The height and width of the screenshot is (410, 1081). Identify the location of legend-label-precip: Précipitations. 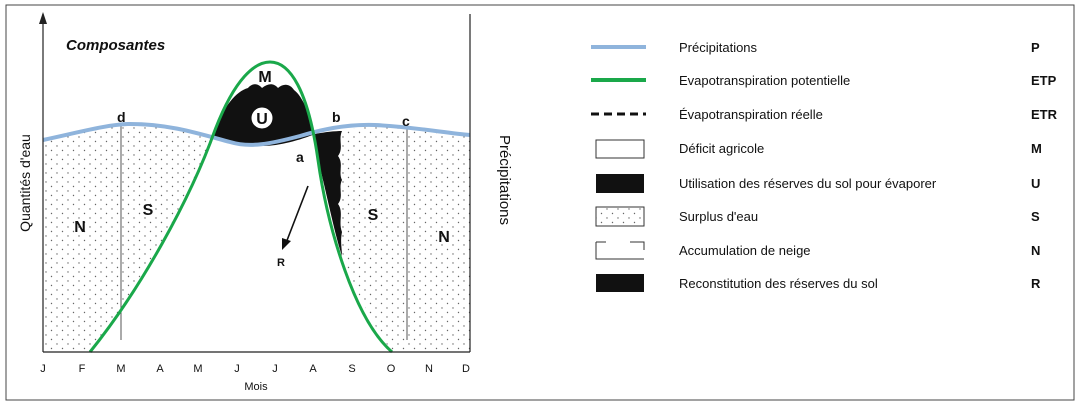
(718, 47).